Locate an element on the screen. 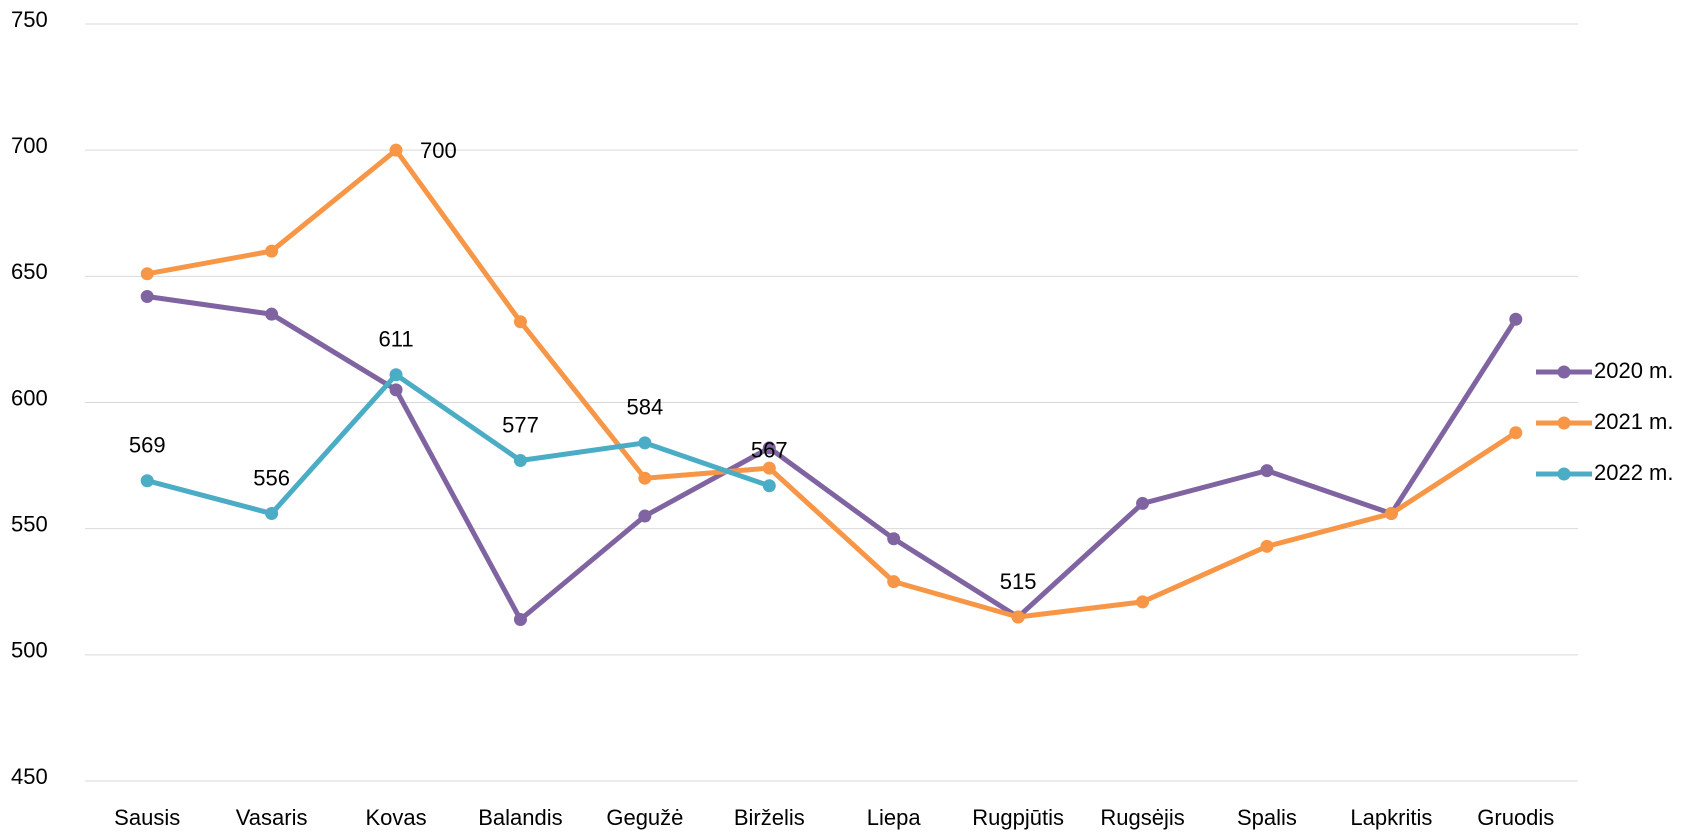  y-tick-label: 500 is located at coordinates (29, 650).